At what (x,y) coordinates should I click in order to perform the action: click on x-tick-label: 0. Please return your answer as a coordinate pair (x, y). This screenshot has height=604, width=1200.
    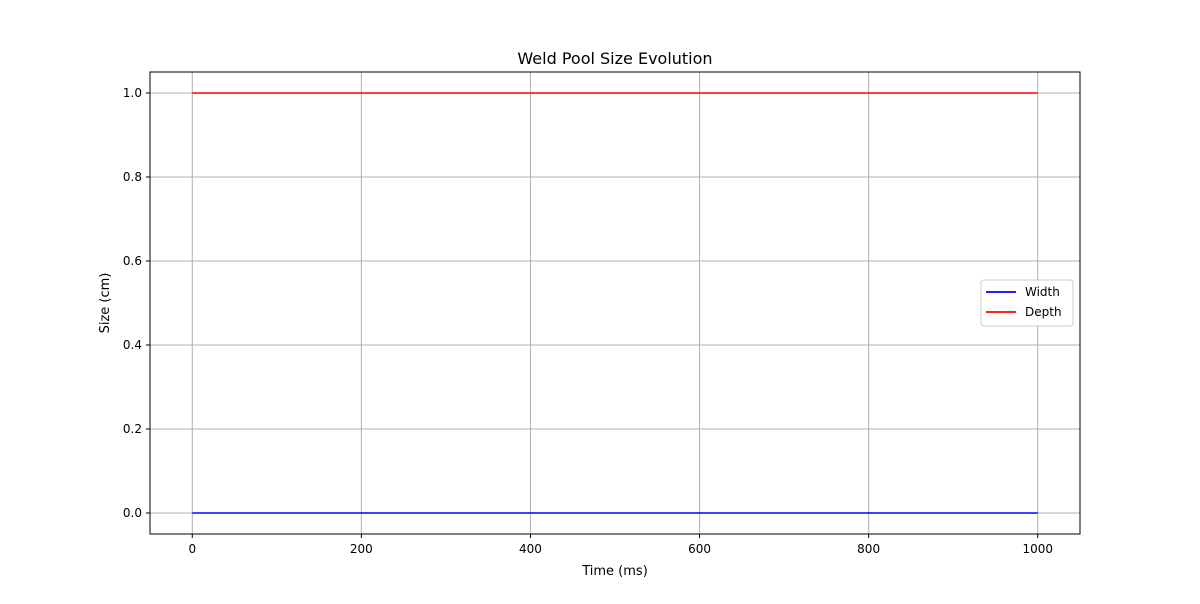
    Looking at the image, I should click on (192, 549).